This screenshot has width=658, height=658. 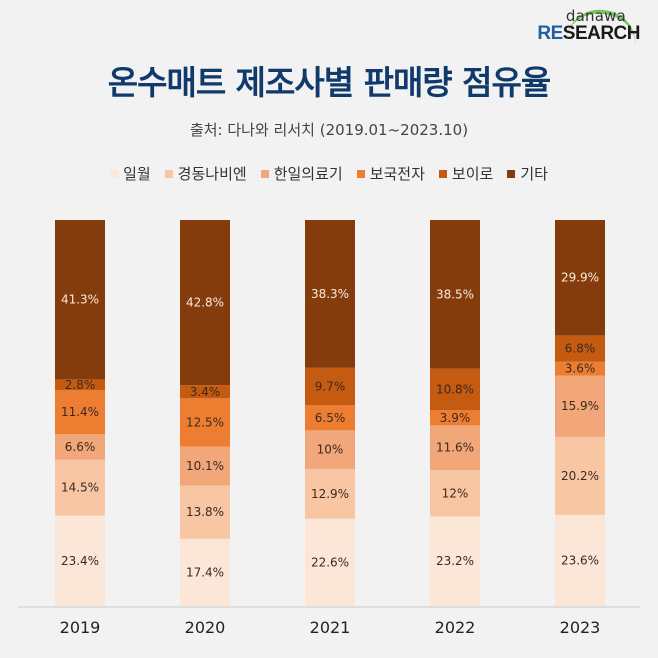 I want to click on legend-label: 일월, so click(x=137, y=174).